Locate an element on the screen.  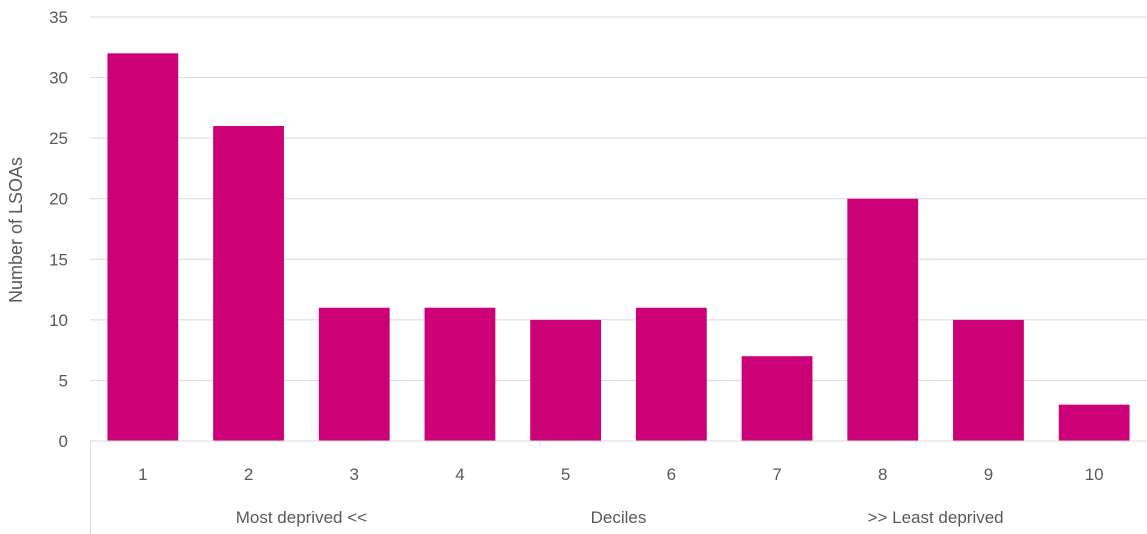
x-tick-label: 9 is located at coordinates (988, 474).